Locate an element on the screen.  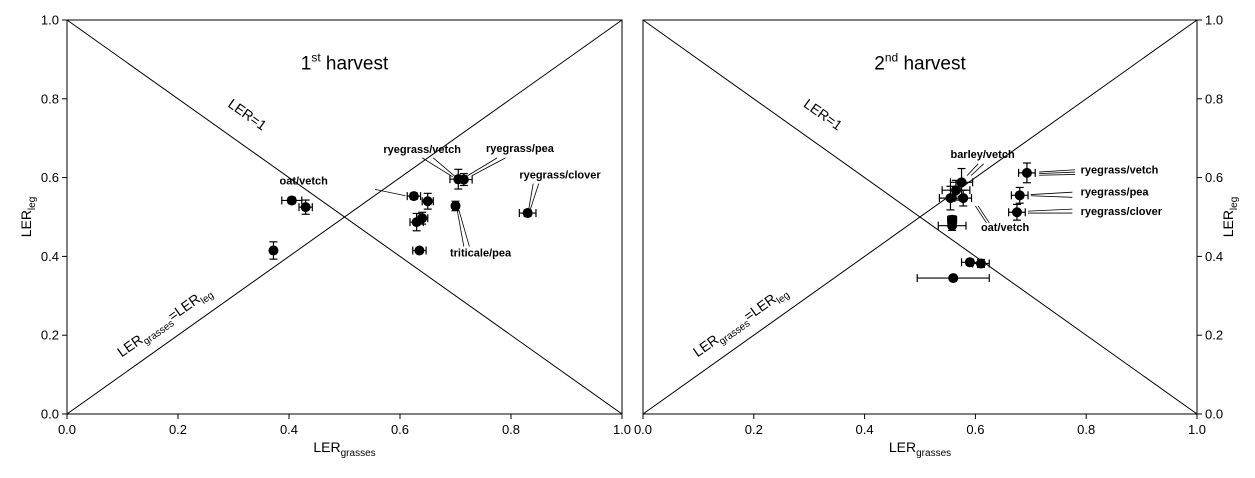
panel-title: 2nd harvest is located at coordinates (920, 62).